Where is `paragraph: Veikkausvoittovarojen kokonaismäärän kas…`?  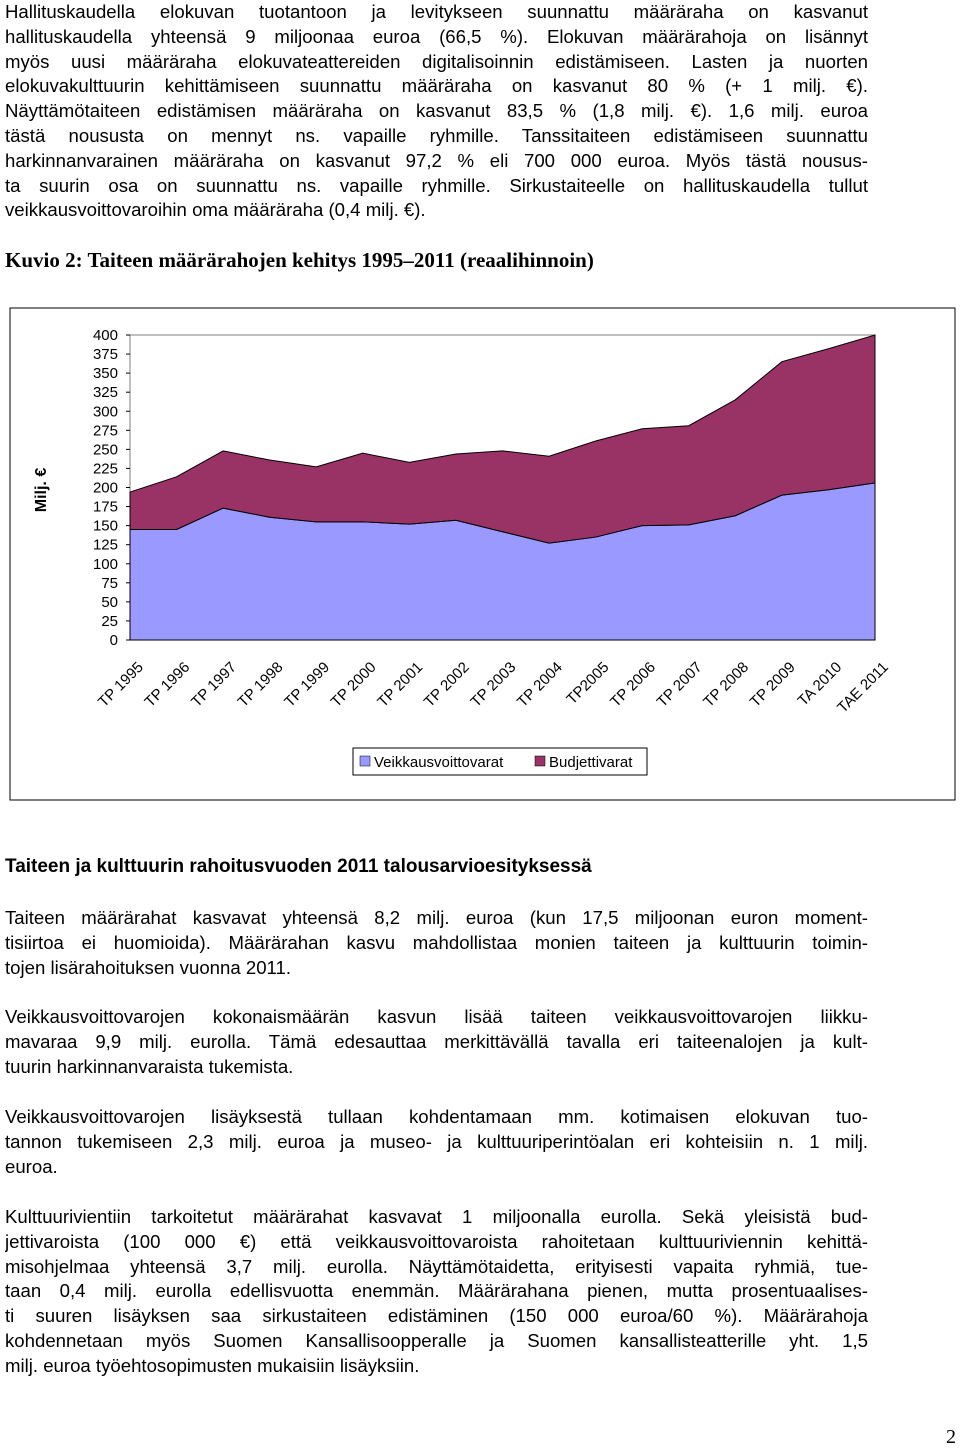 paragraph: Veikkausvoittovarojen kokonaismäärän kas… is located at coordinates (436, 1042).